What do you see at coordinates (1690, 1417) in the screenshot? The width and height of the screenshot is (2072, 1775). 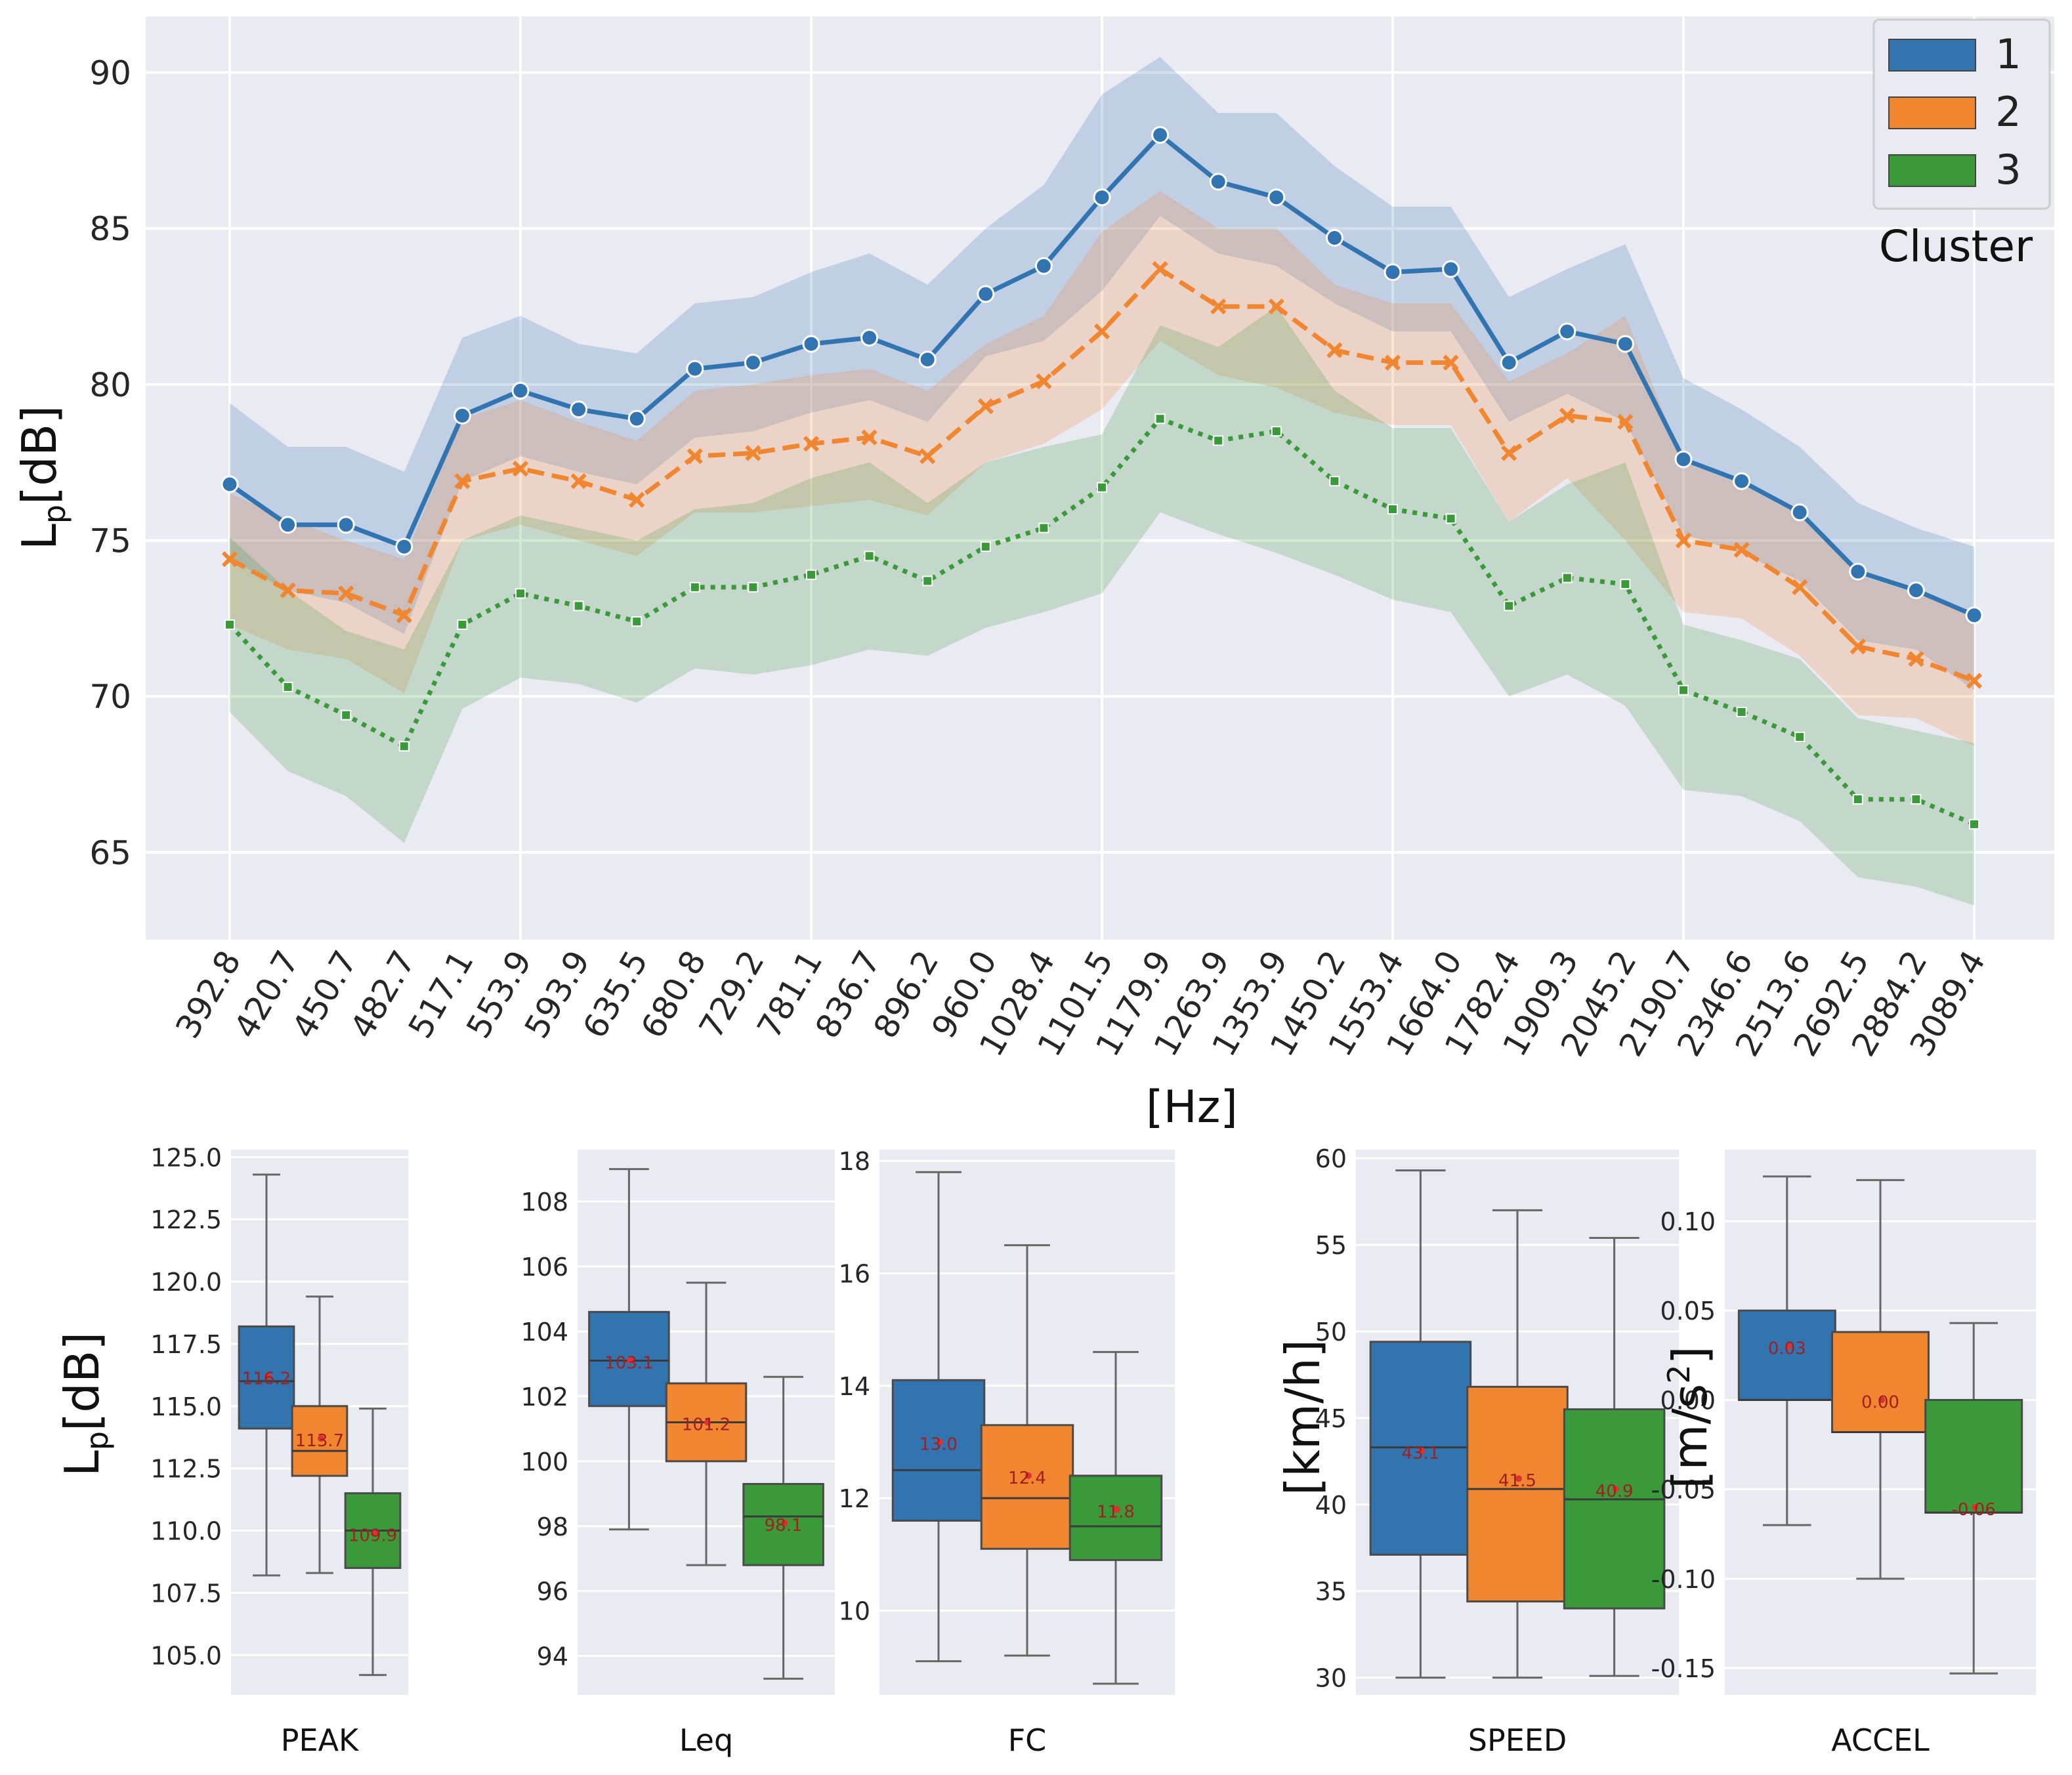 I see `box-y-axis-label-accel: [m/s2]` at bounding box center [1690, 1417].